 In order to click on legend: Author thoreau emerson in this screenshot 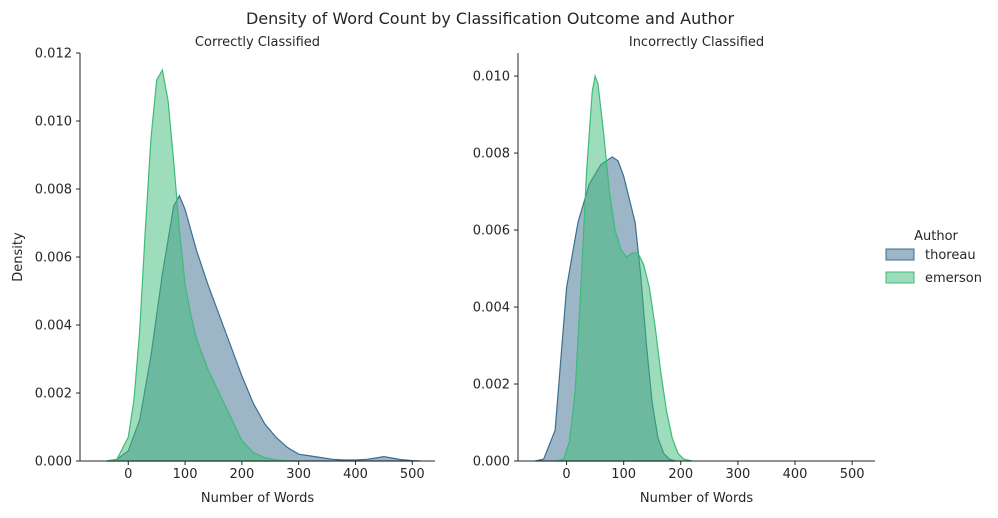, I will do `click(933, 257)`.